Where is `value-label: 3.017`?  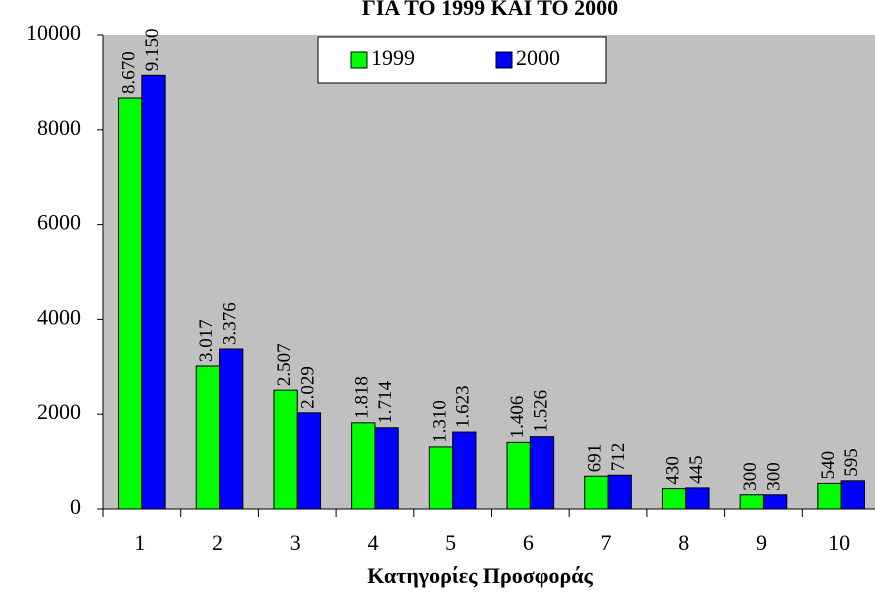
value-label: 3.017 is located at coordinates (206, 340).